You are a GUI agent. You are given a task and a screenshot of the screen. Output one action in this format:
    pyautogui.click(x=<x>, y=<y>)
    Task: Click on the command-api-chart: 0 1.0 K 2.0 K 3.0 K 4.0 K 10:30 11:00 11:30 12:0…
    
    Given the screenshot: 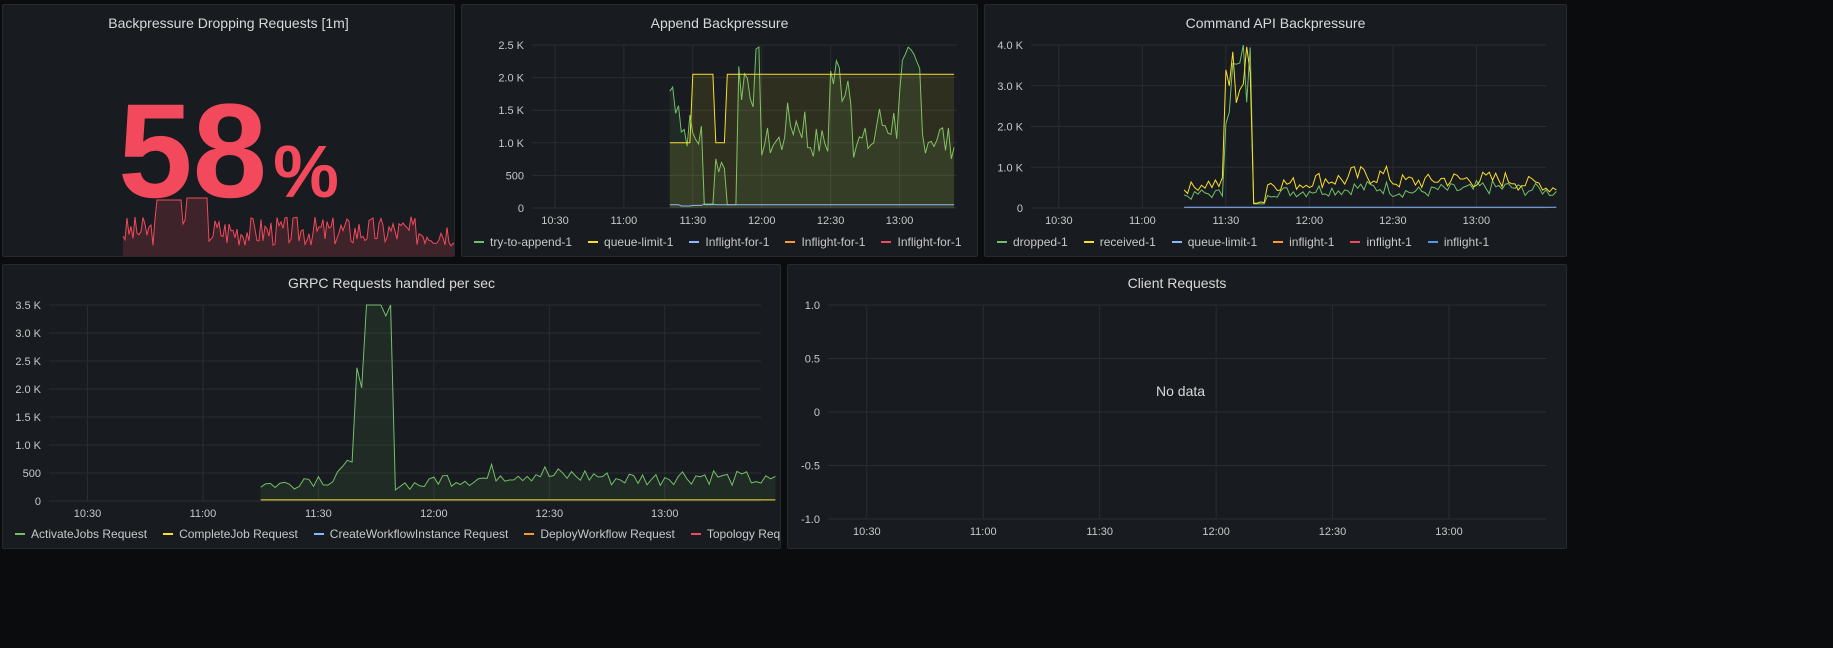 What is the action you would take?
    pyautogui.click(x=1276, y=131)
    